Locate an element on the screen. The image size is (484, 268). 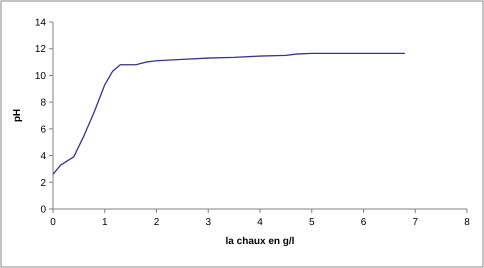
y-tick-label: 4 is located at coordinates (43, 156).